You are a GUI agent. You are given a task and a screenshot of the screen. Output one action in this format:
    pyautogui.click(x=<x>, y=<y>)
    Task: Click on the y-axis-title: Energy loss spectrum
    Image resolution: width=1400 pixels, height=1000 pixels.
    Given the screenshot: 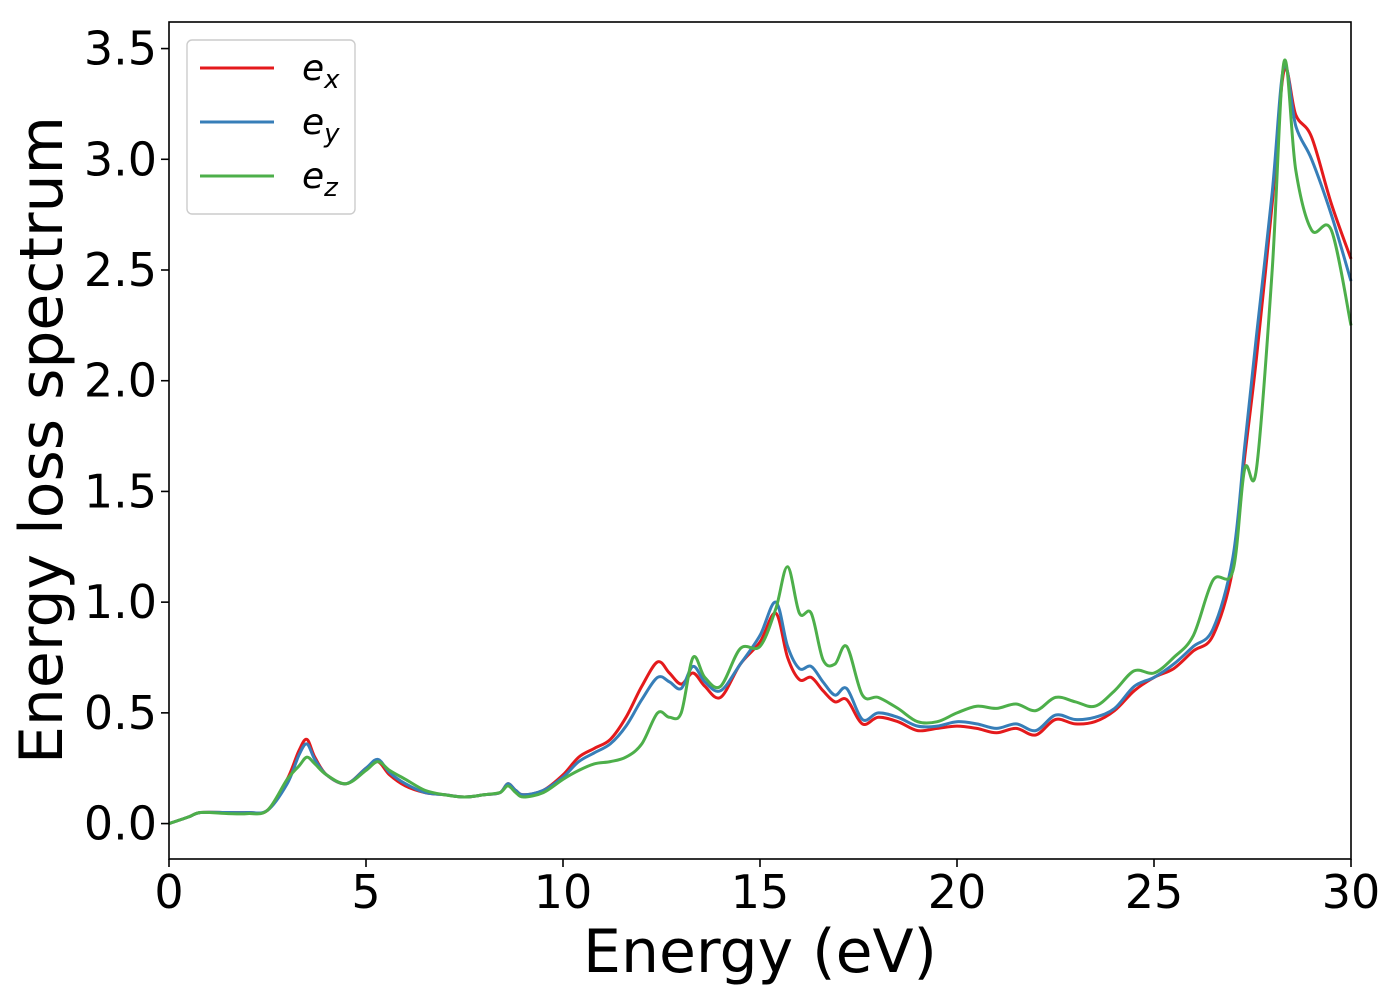 What is the action you would take?
    pyautogui.click(x=42, y=440)
    